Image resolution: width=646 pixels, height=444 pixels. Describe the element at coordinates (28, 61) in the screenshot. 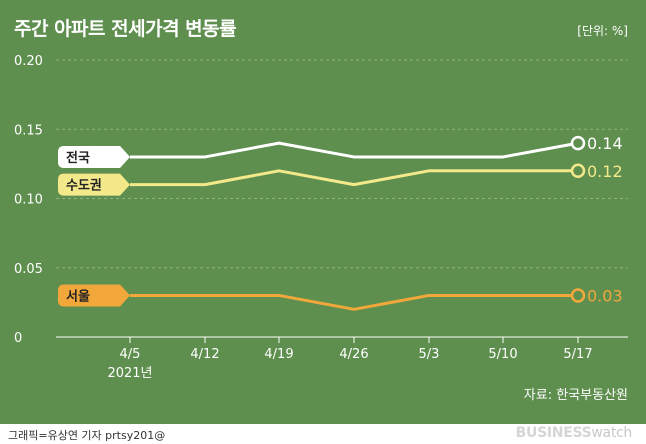

I see `y-tick-label: 0.20` at that location.